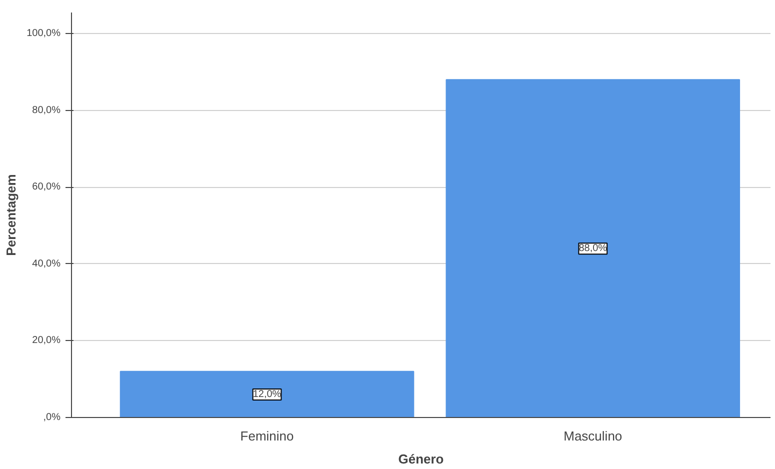 The height and width of the screenshot is (469, 775). I want to click on y-tick-label: 80,0%, so click(46, 110).